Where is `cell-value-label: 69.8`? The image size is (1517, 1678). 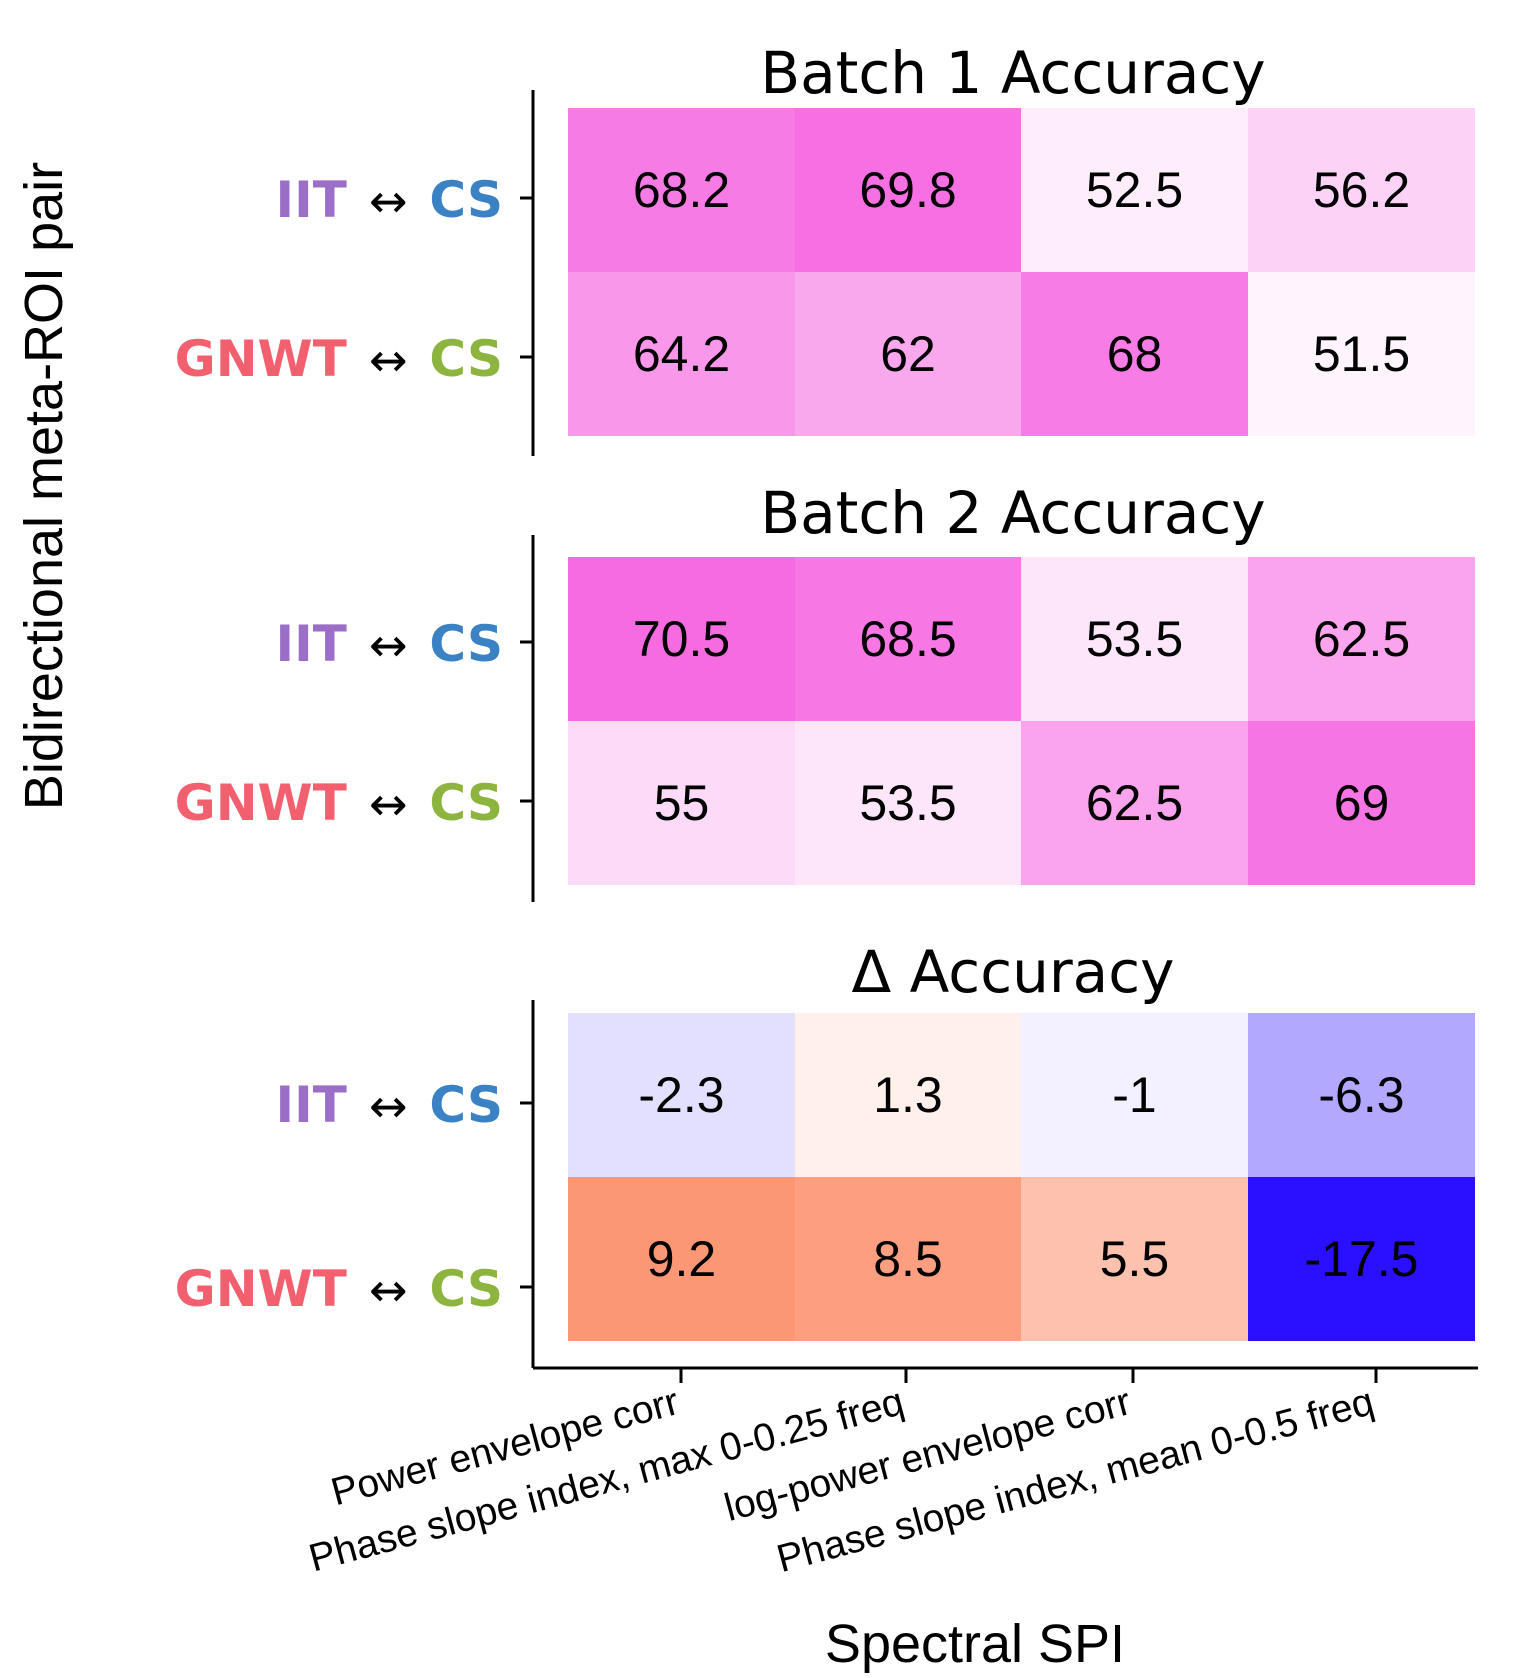
cell-value-label: 69.8 is located at coordinates (907, 190).